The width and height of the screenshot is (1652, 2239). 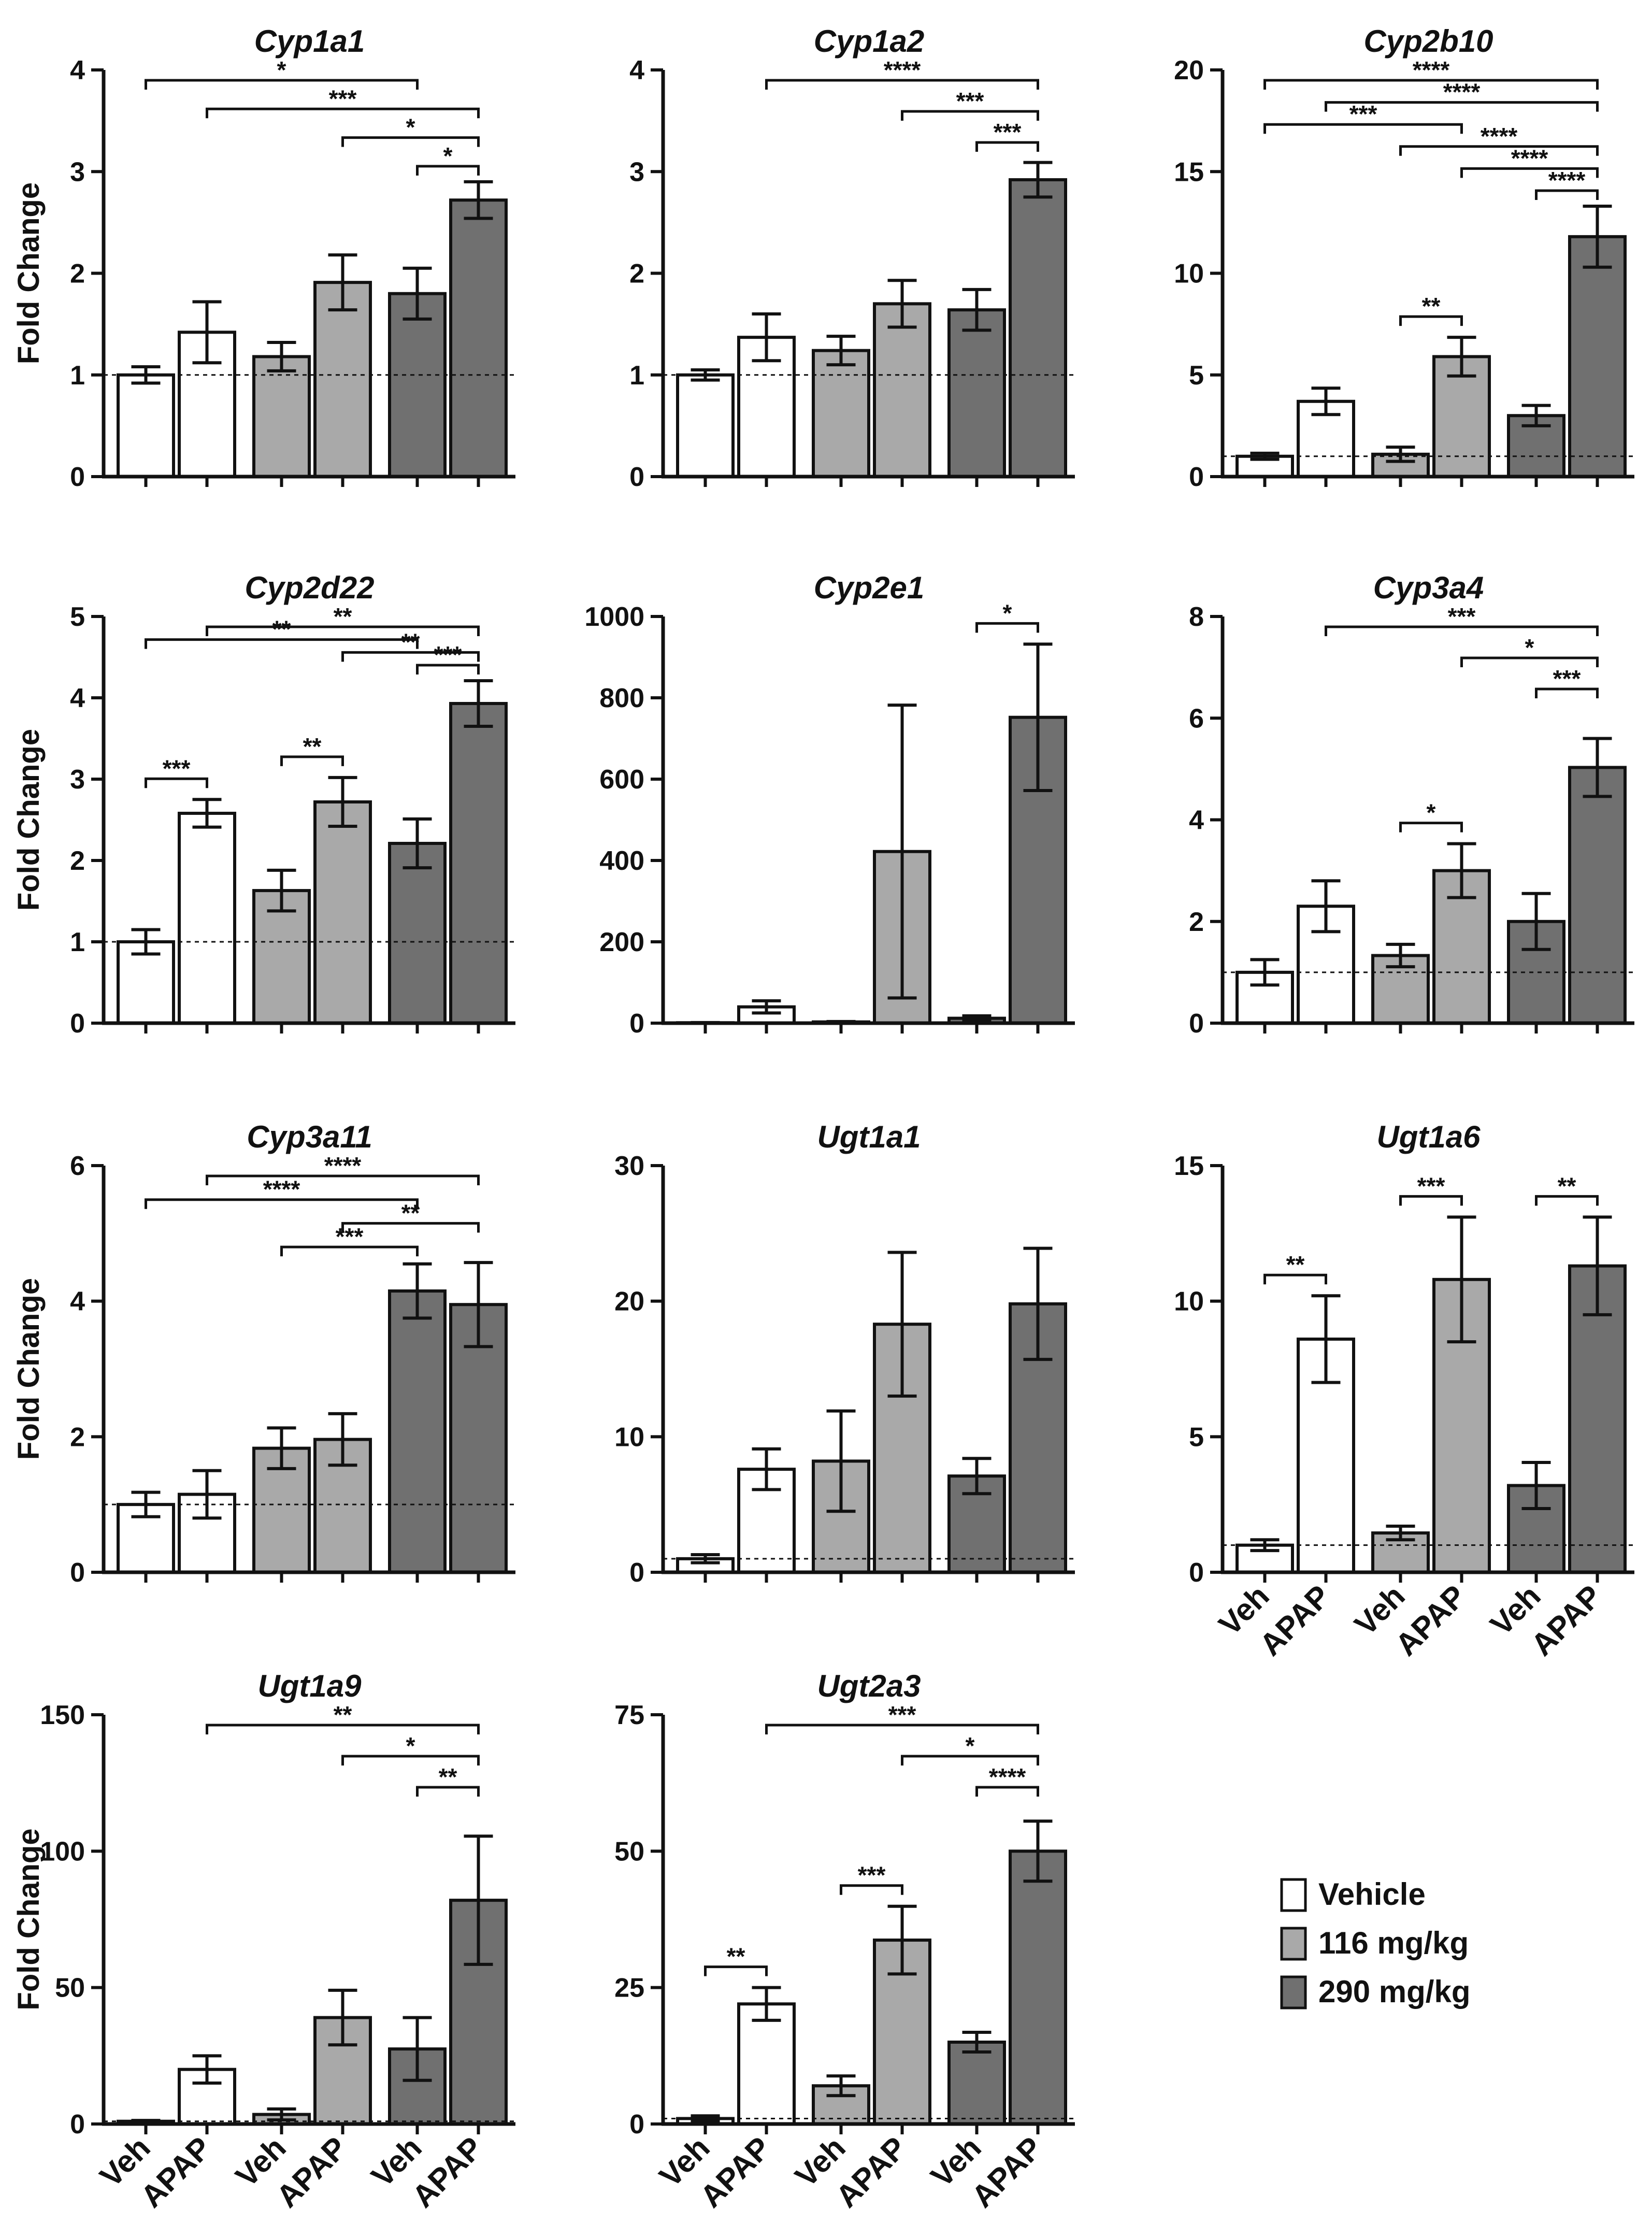 I want to click on chart-title: Ugt1a9, so click(x=309, y=1686).